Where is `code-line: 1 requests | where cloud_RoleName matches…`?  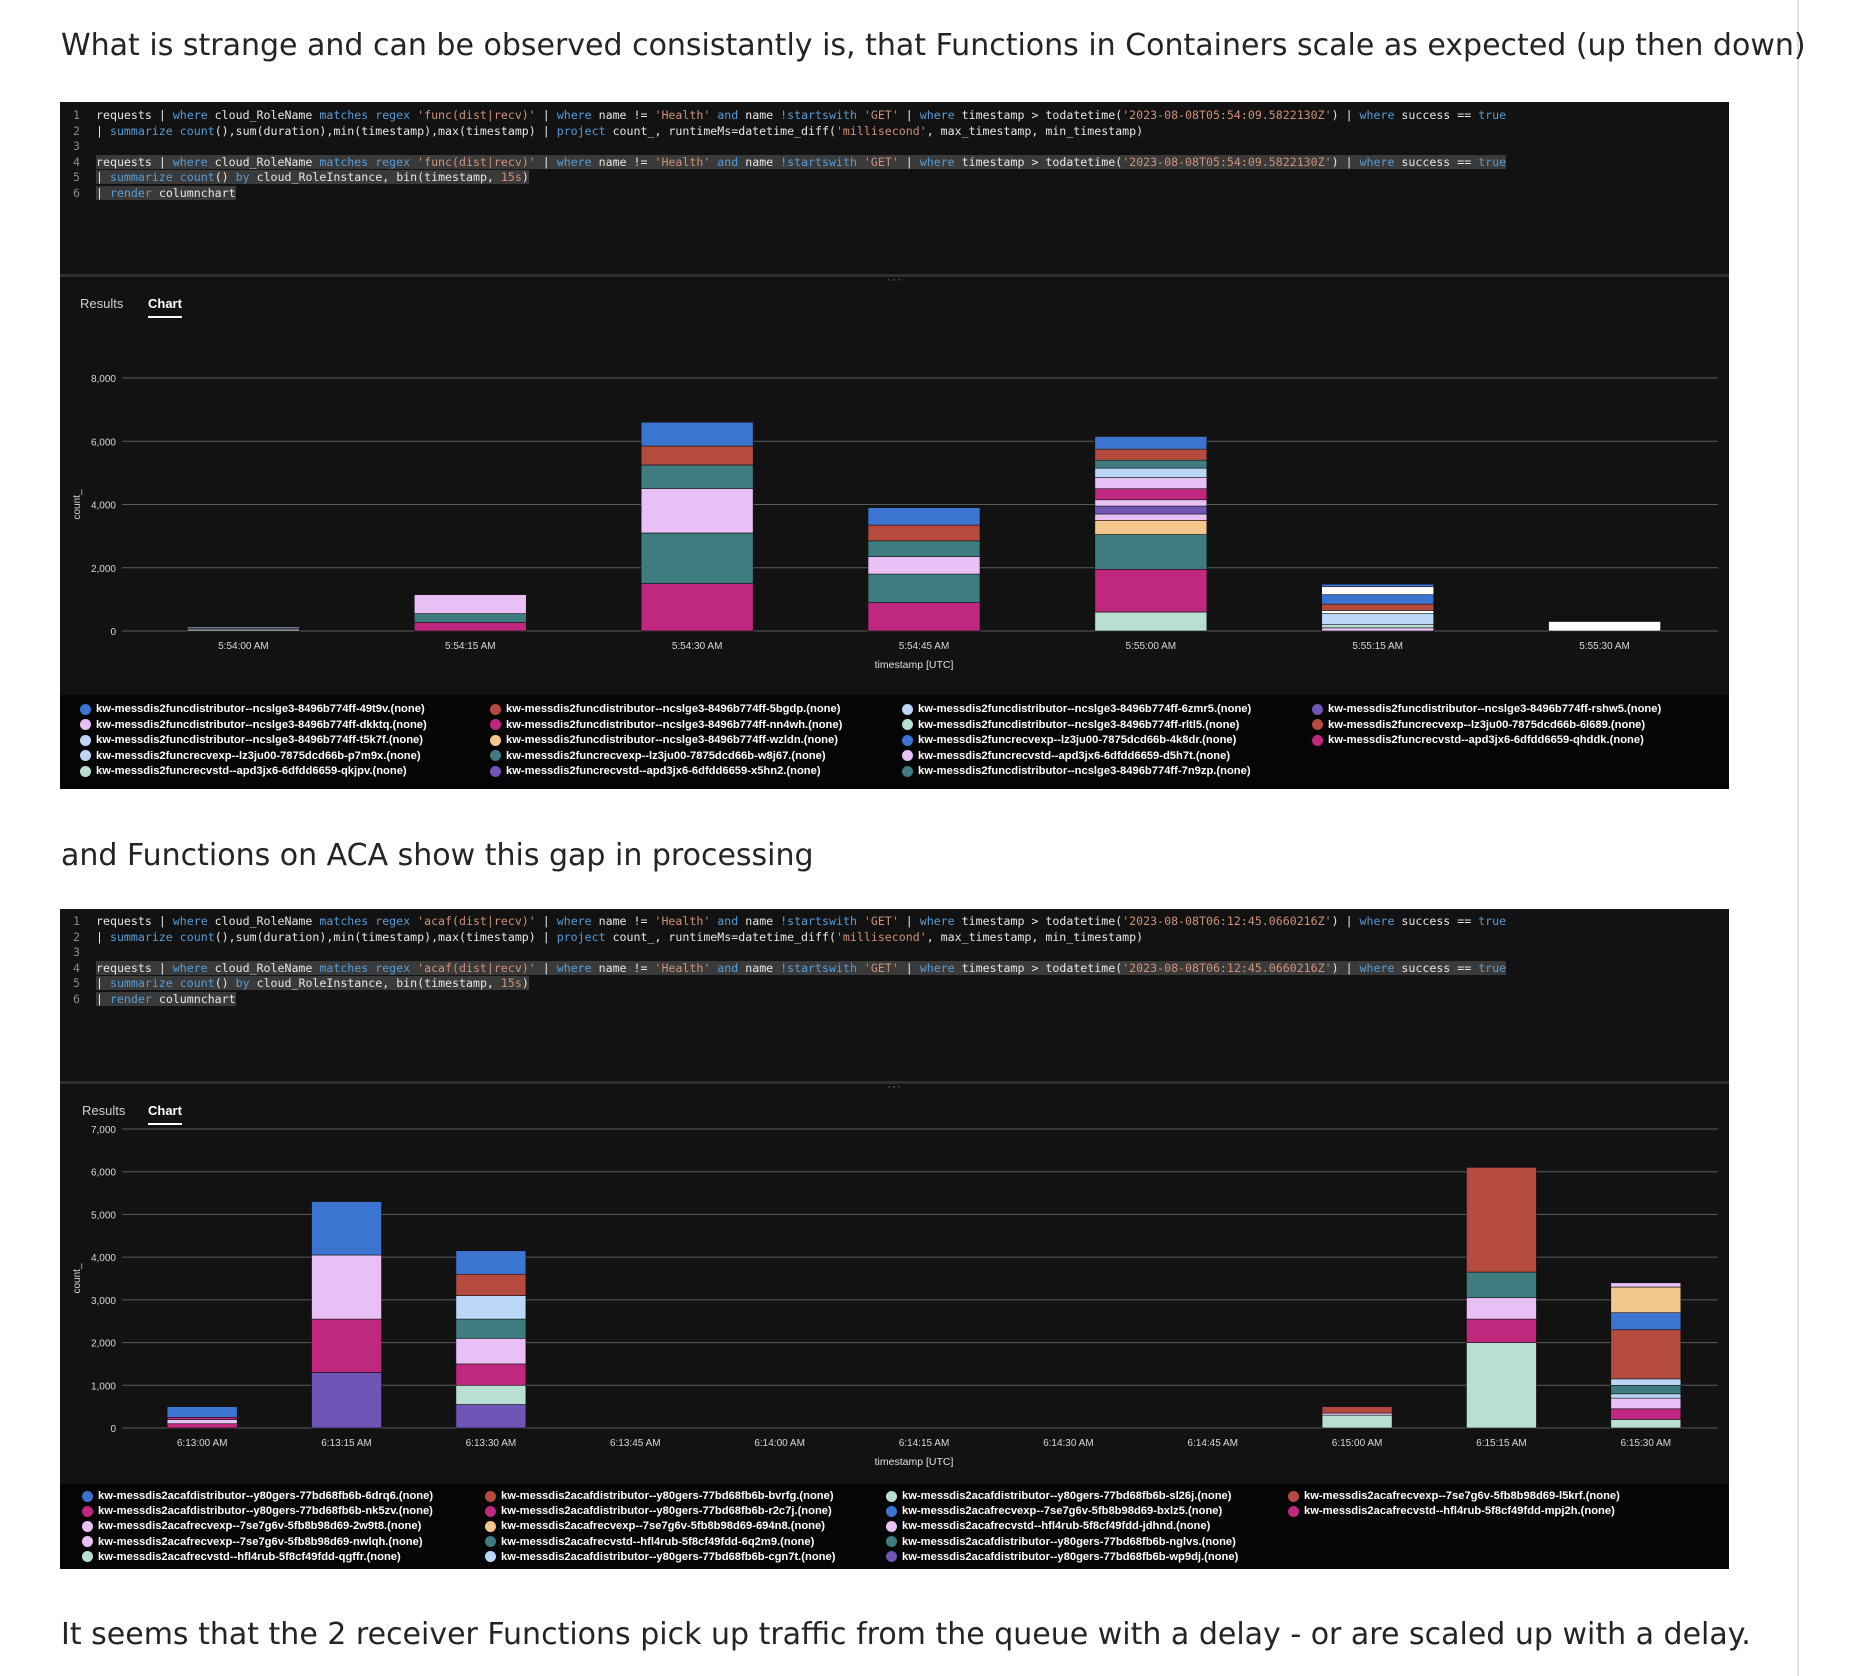 code-line: 1 requests | where cloud_RoleName matches… is located at coordinates (783, 921).